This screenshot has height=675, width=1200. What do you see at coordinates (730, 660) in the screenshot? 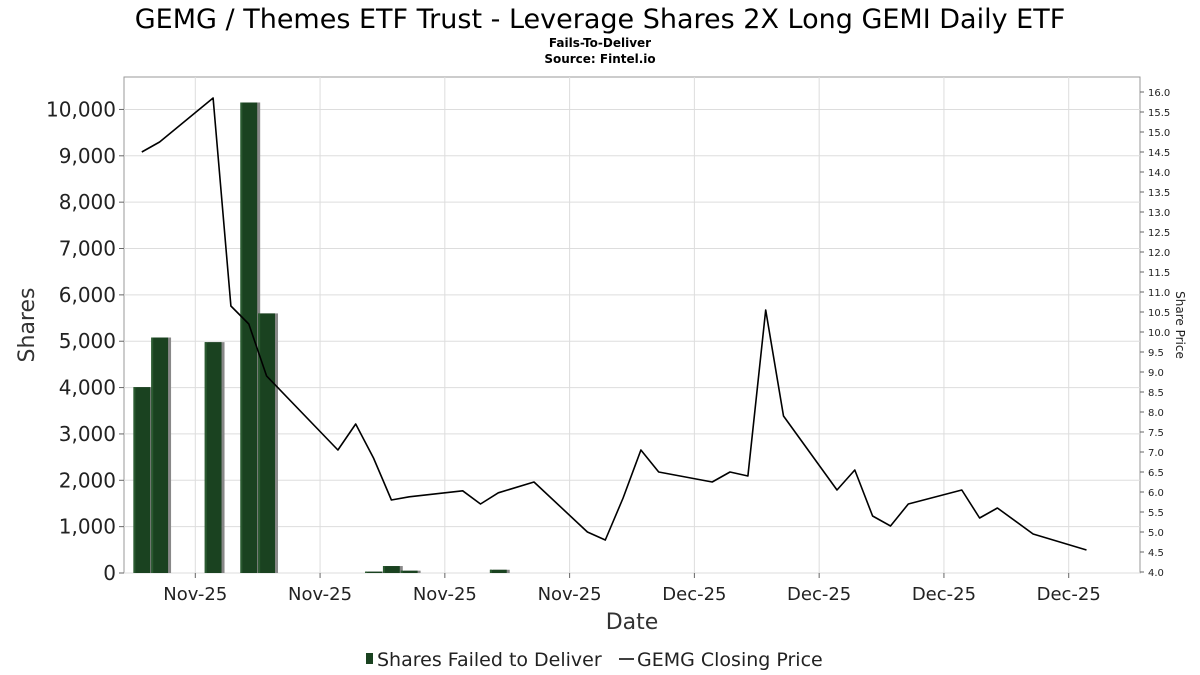
I see `legend-item-price: GEMG Closing Price` at bounding box center [730, 660].